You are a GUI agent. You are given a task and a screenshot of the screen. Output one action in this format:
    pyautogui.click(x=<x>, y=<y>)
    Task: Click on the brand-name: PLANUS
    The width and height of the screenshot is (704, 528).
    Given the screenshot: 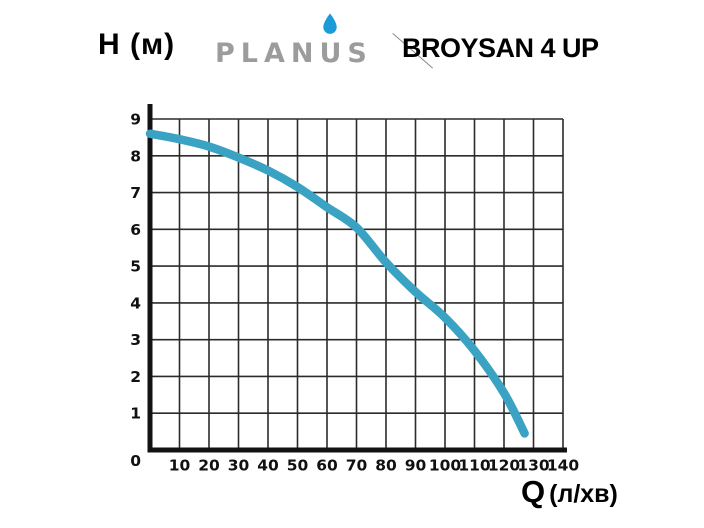 What is the action you would take?
    pyautogui.click(x=294, y=53)
    